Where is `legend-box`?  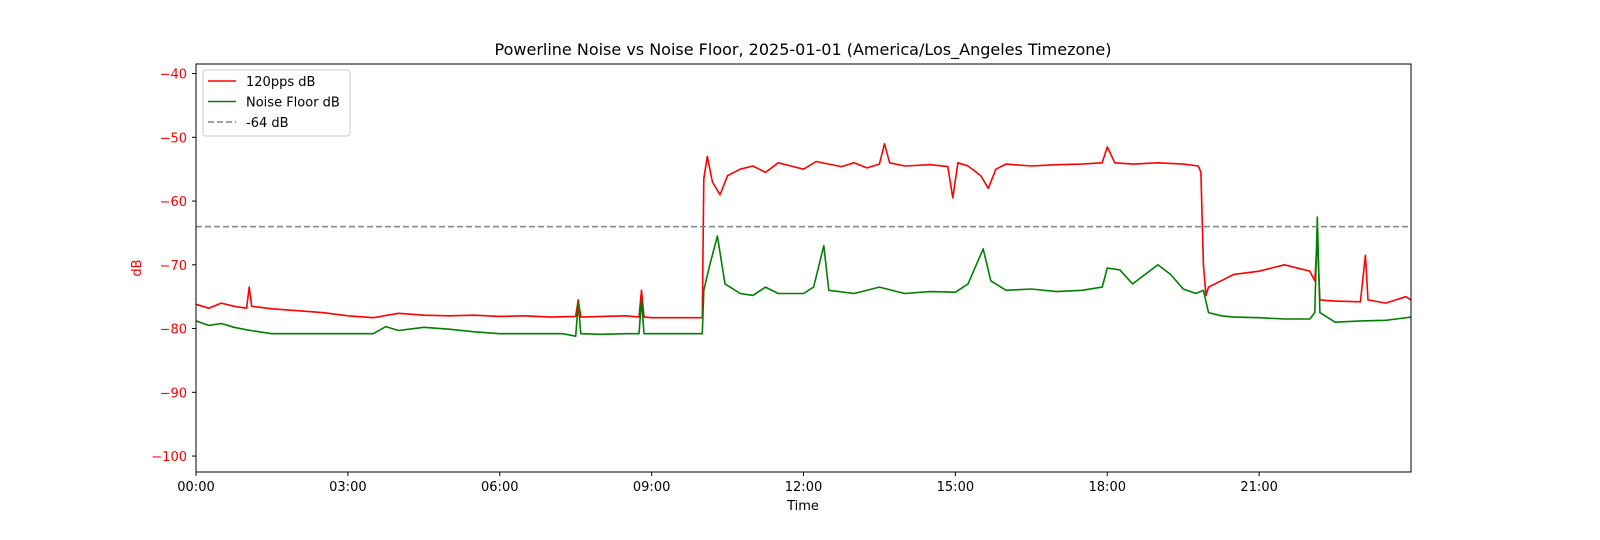 legend-box is located at coordinates (276, 103).